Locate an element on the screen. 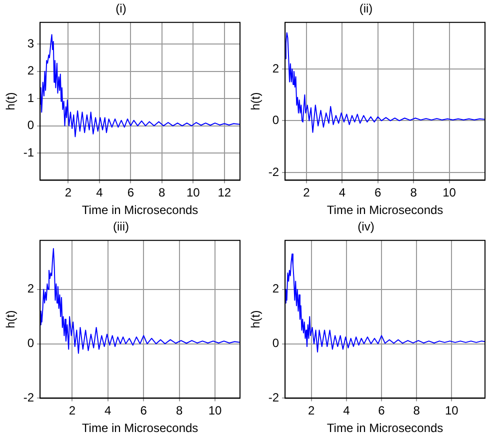 This screenshot has width=489, height=436. chart-title: (iv) is located at coordinates (366, 227).